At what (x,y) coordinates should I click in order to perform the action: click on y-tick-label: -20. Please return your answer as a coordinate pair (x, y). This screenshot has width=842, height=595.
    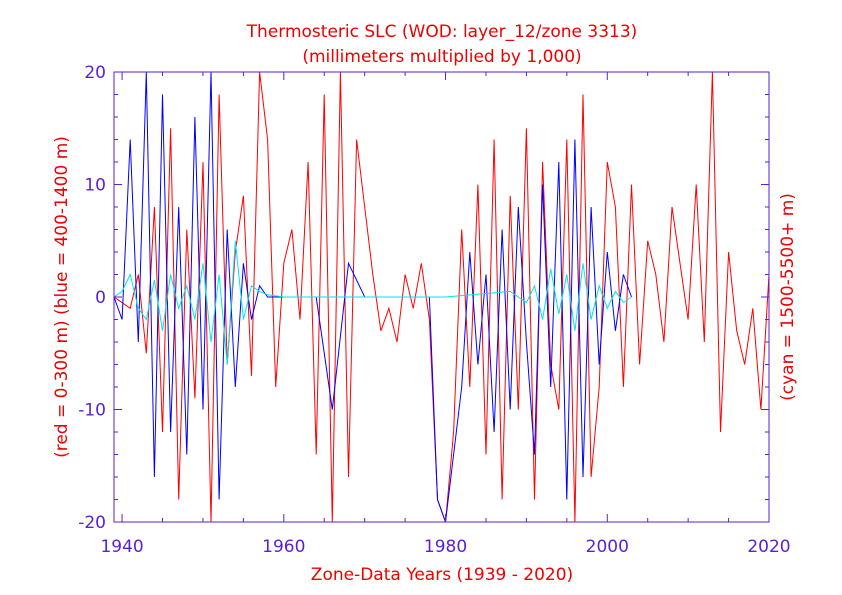
    Looking at the image, I should click on (92, 523).